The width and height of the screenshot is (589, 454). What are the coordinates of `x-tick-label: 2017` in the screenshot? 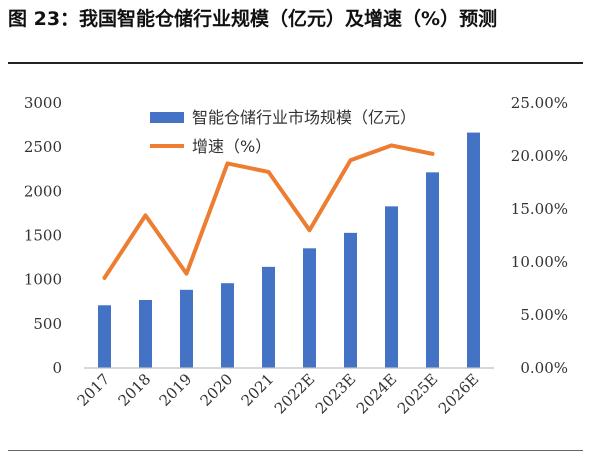 It's located at (94, 390).